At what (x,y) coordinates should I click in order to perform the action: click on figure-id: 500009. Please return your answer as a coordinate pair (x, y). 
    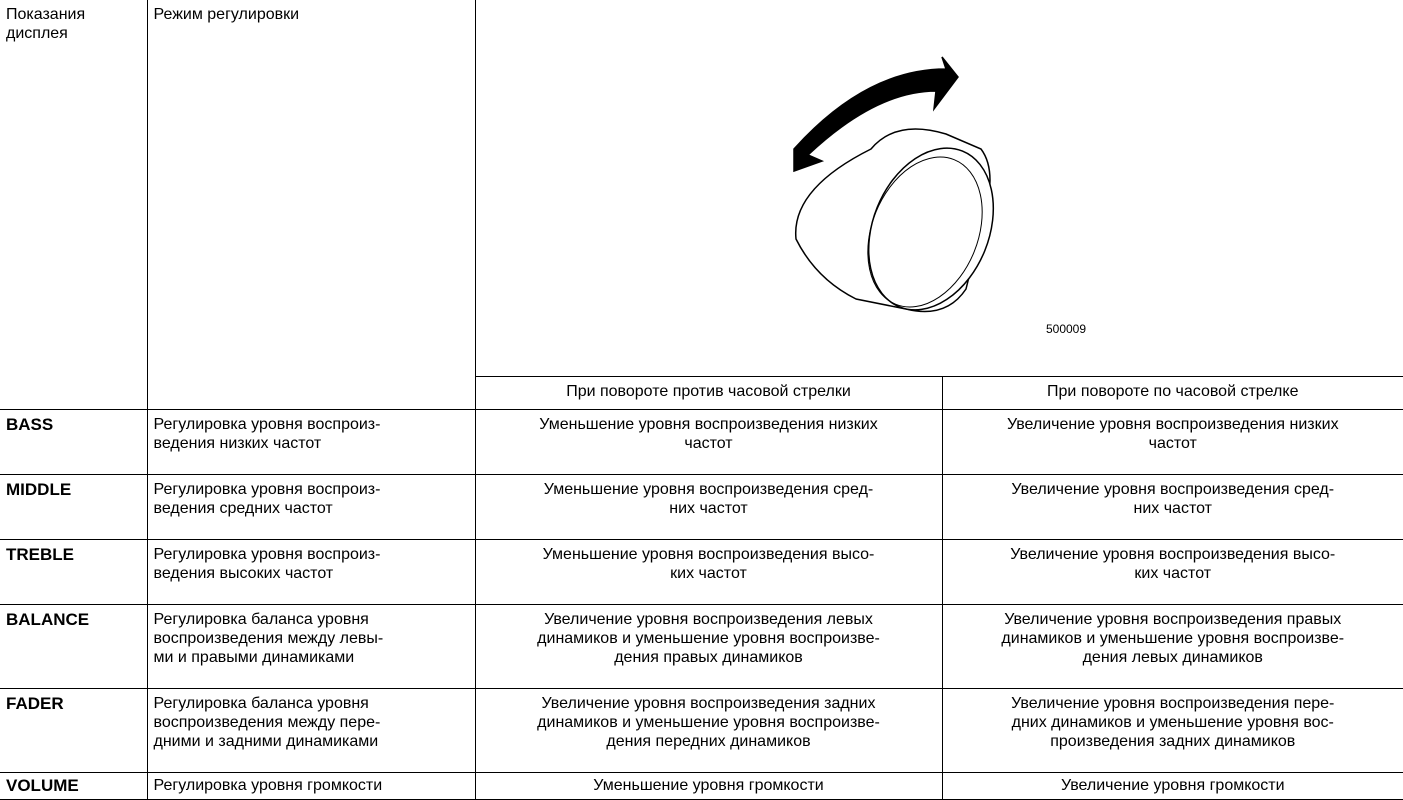
    Looking at the image, I should click on (1065, 329).